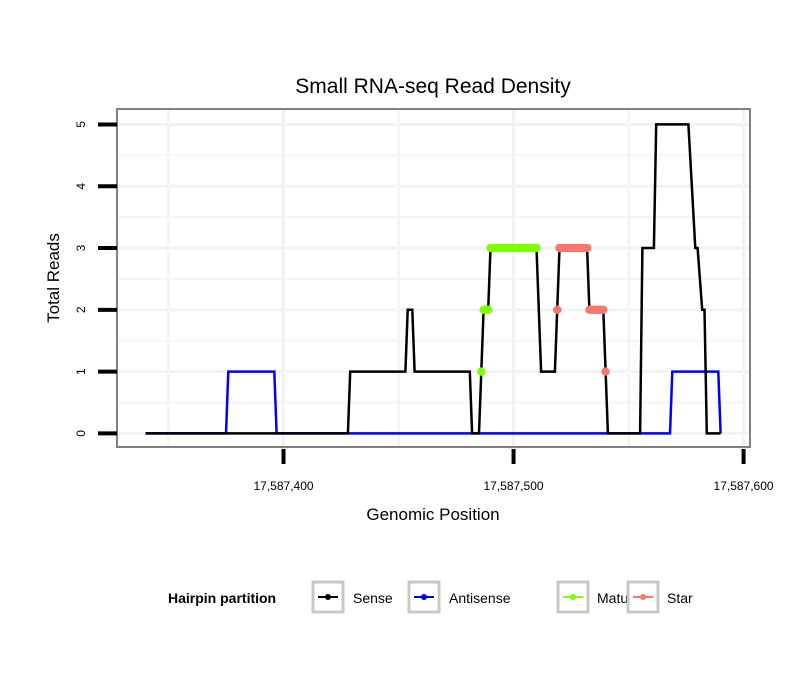 The height and width of the screenshot is (690, 810). I want to click on legend-label-sense: Sense, so click(373, 598).